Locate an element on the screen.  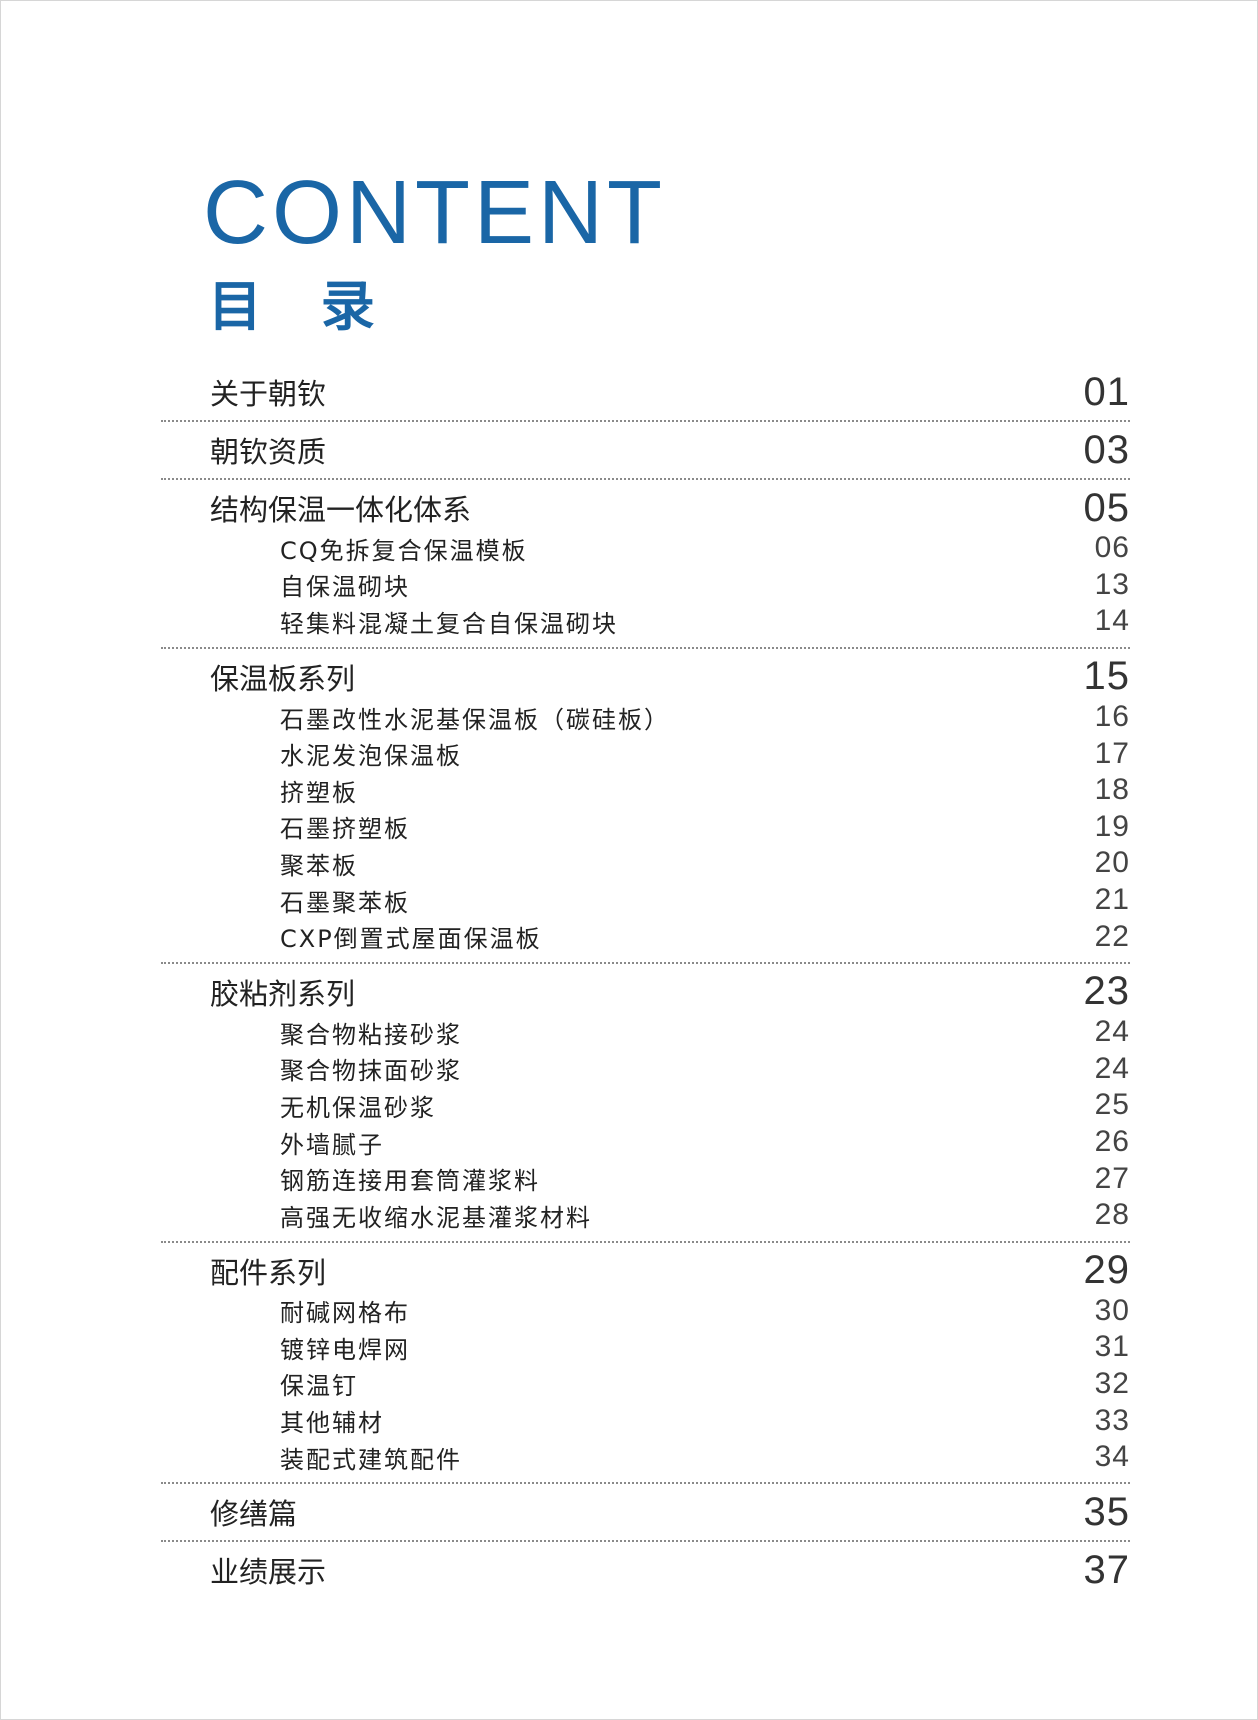
toc-subentry-page: 27 is located at coordinates (1112, 1178).